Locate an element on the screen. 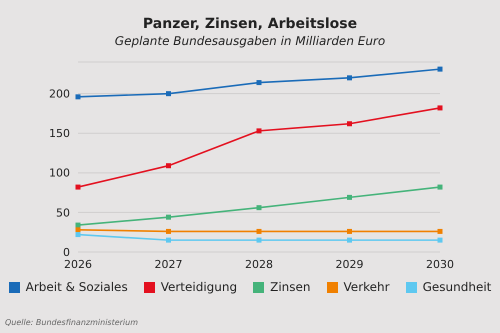 The height and width of the screenshot is (333, 500). chart-subtitle: Geplante Bundesausgaben in Milliarden Euro is located at coordinates (250, 41).